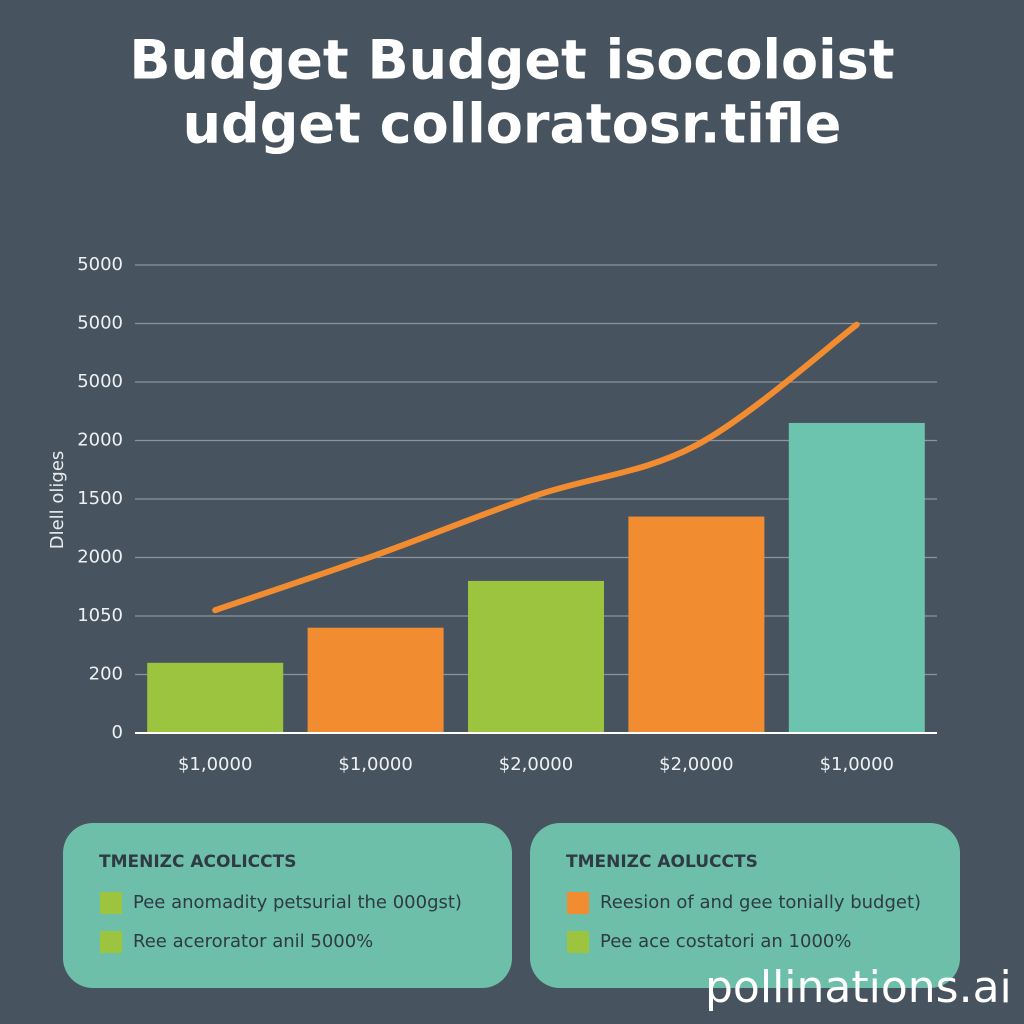  What do you see at coordinates (57, 500) in the screenshot?
I see `y-axis-label: Dlell oliges` at bounding box center [57, 500].